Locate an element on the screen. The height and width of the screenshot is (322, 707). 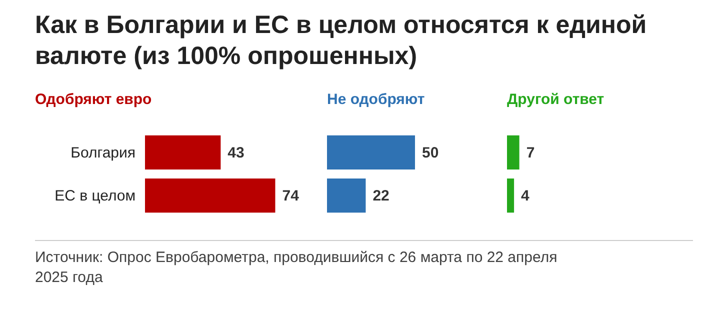
text: Источник: Опрос Евробарометра, проводившийся с 26 марта по 22 апреля 2025 года is located at coordinates (296, 268).